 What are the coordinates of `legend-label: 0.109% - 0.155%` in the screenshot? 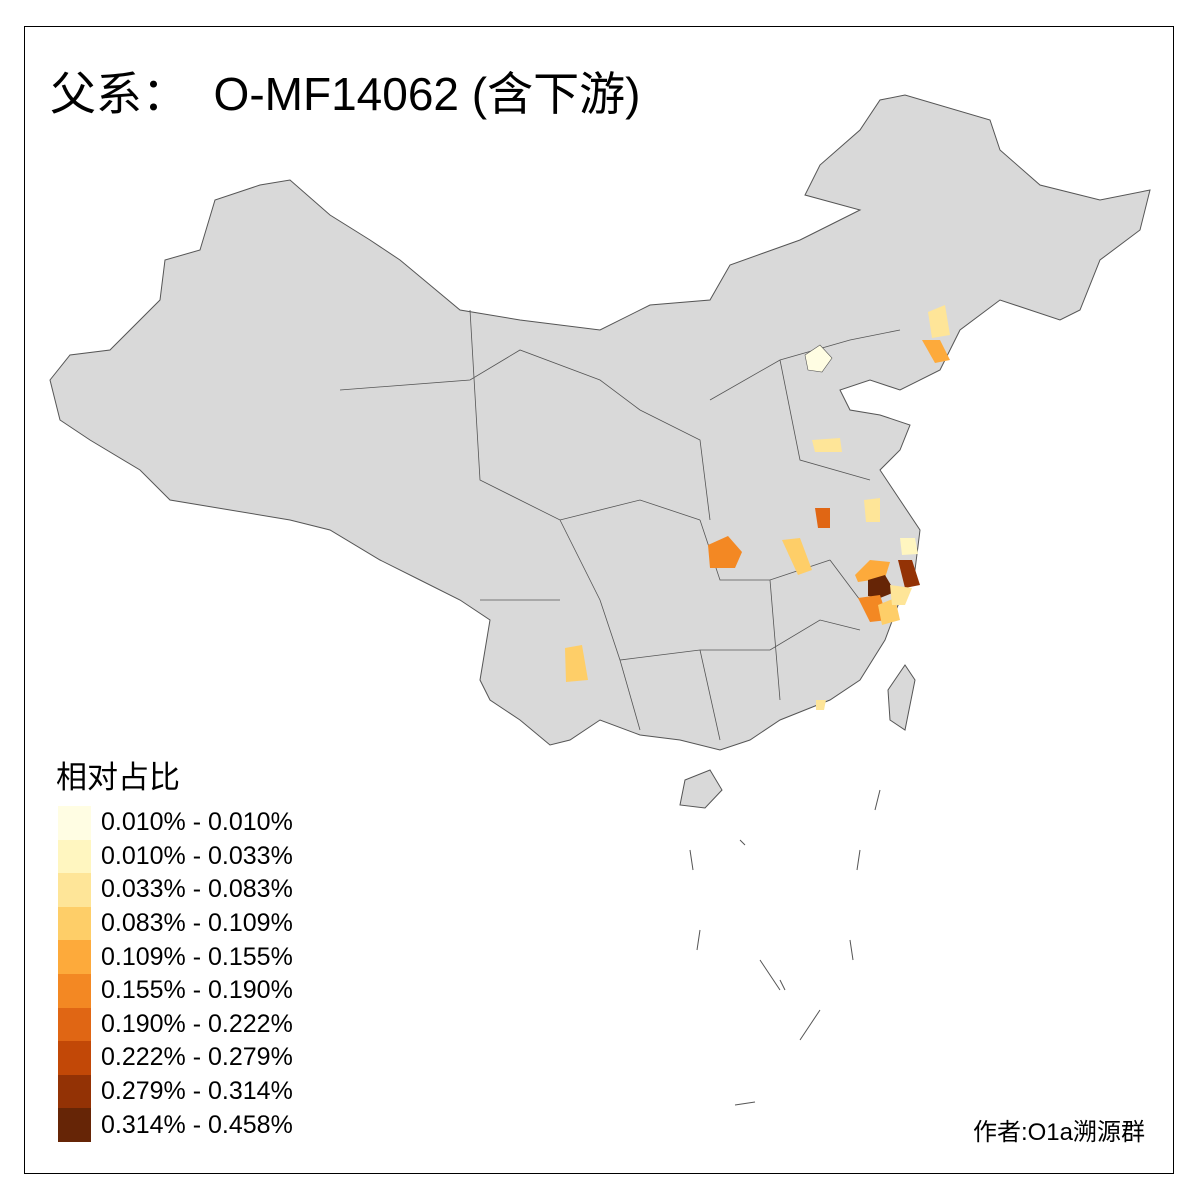 It's located at (197, 956).